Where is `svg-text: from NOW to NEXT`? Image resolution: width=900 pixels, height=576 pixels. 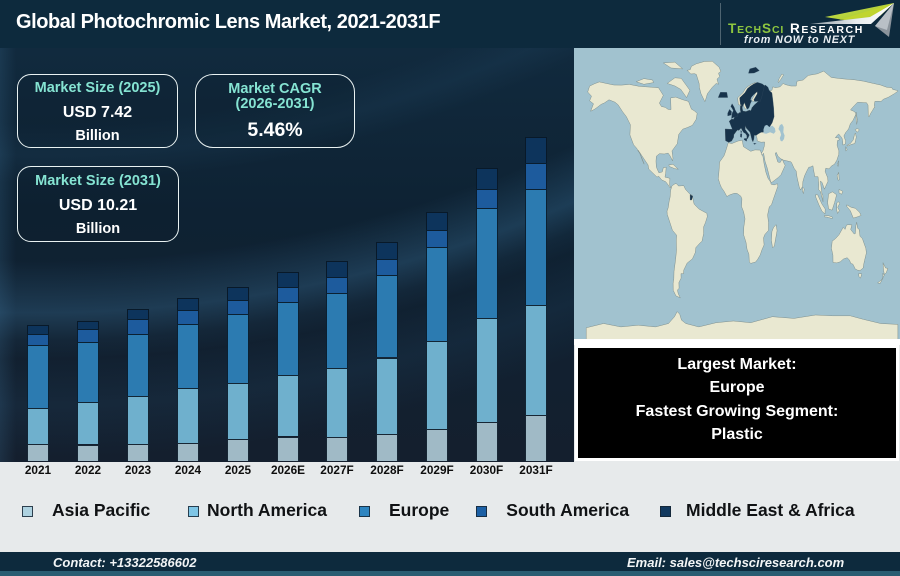
svg-text: from NOW to NEXT is located at coordinates (800, 40).